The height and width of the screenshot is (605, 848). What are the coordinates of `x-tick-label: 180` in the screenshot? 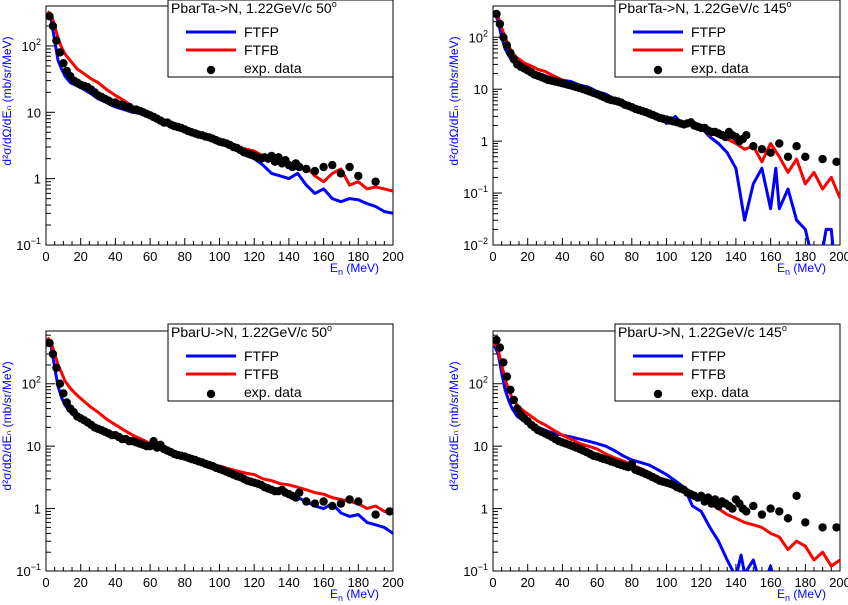 It's located at (358, 582).